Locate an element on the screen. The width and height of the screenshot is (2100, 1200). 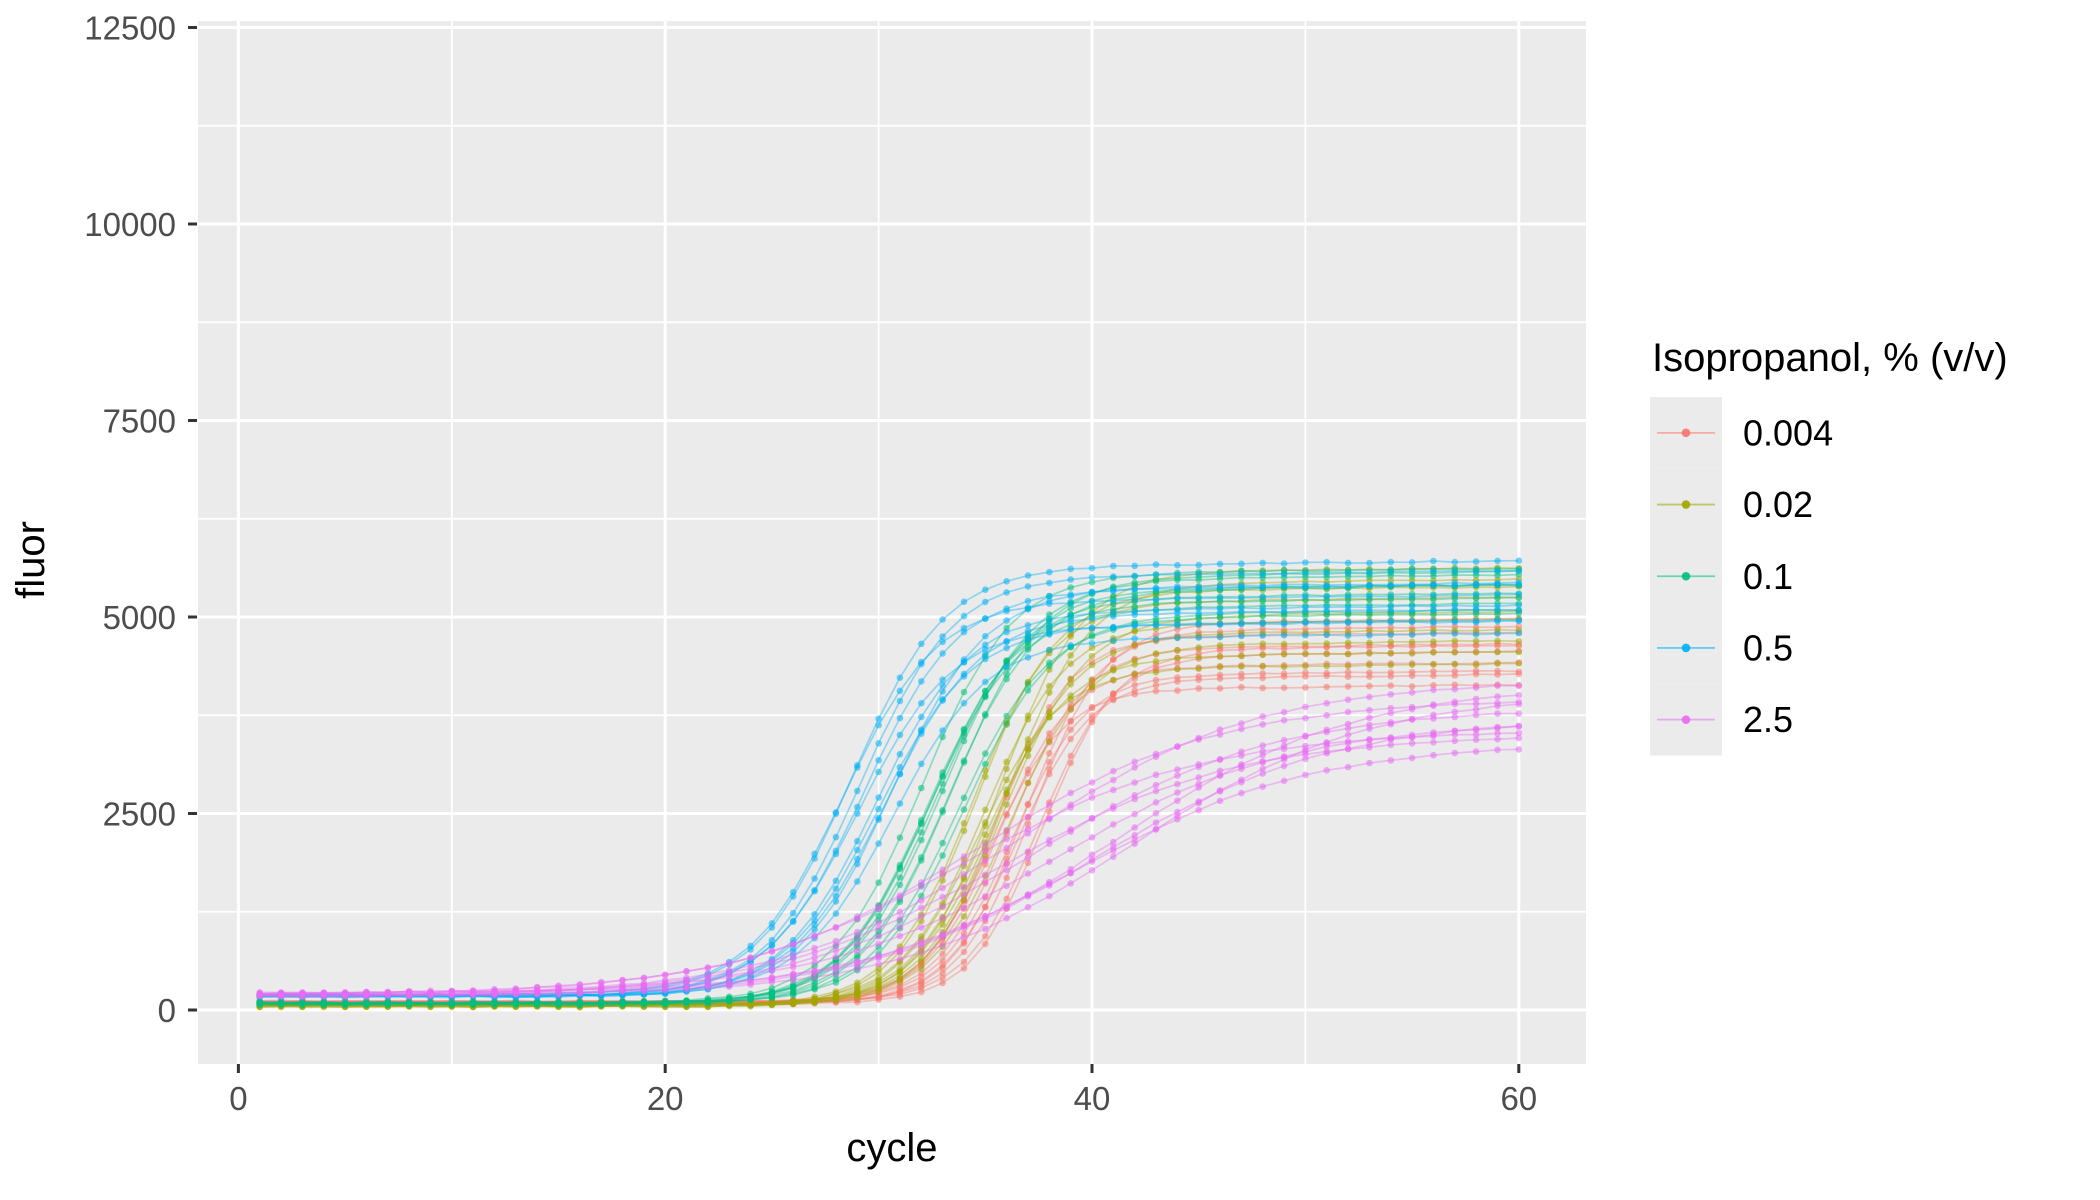
y-tick-label: 10000 is located at coordinates (130, 224).